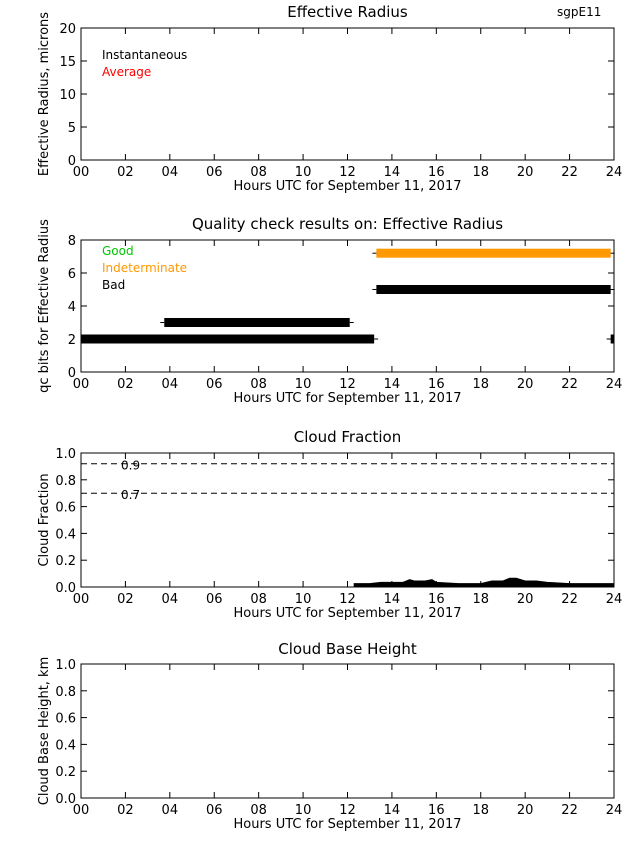  Describe the element at coordinates (348, 437) in the screenshot. I see `chart-title: Cloud Fraction` at that location.